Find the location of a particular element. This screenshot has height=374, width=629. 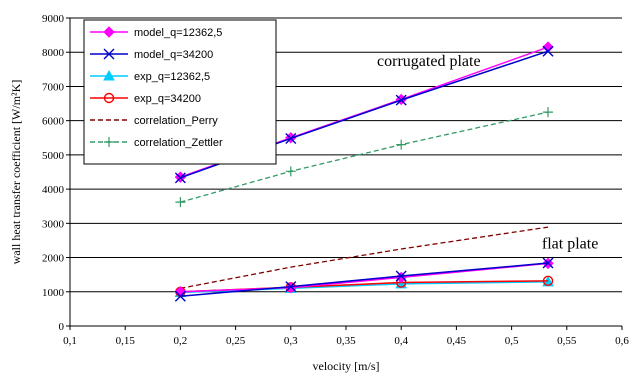

x-tick-label: 0,5 is located at coordinates (512, 341).